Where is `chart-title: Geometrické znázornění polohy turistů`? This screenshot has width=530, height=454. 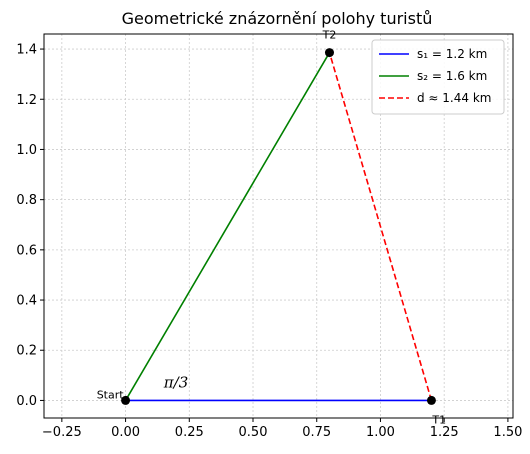
chart-title: Geometrické znázornění polohy turistů is located at coordinates (277, 18).